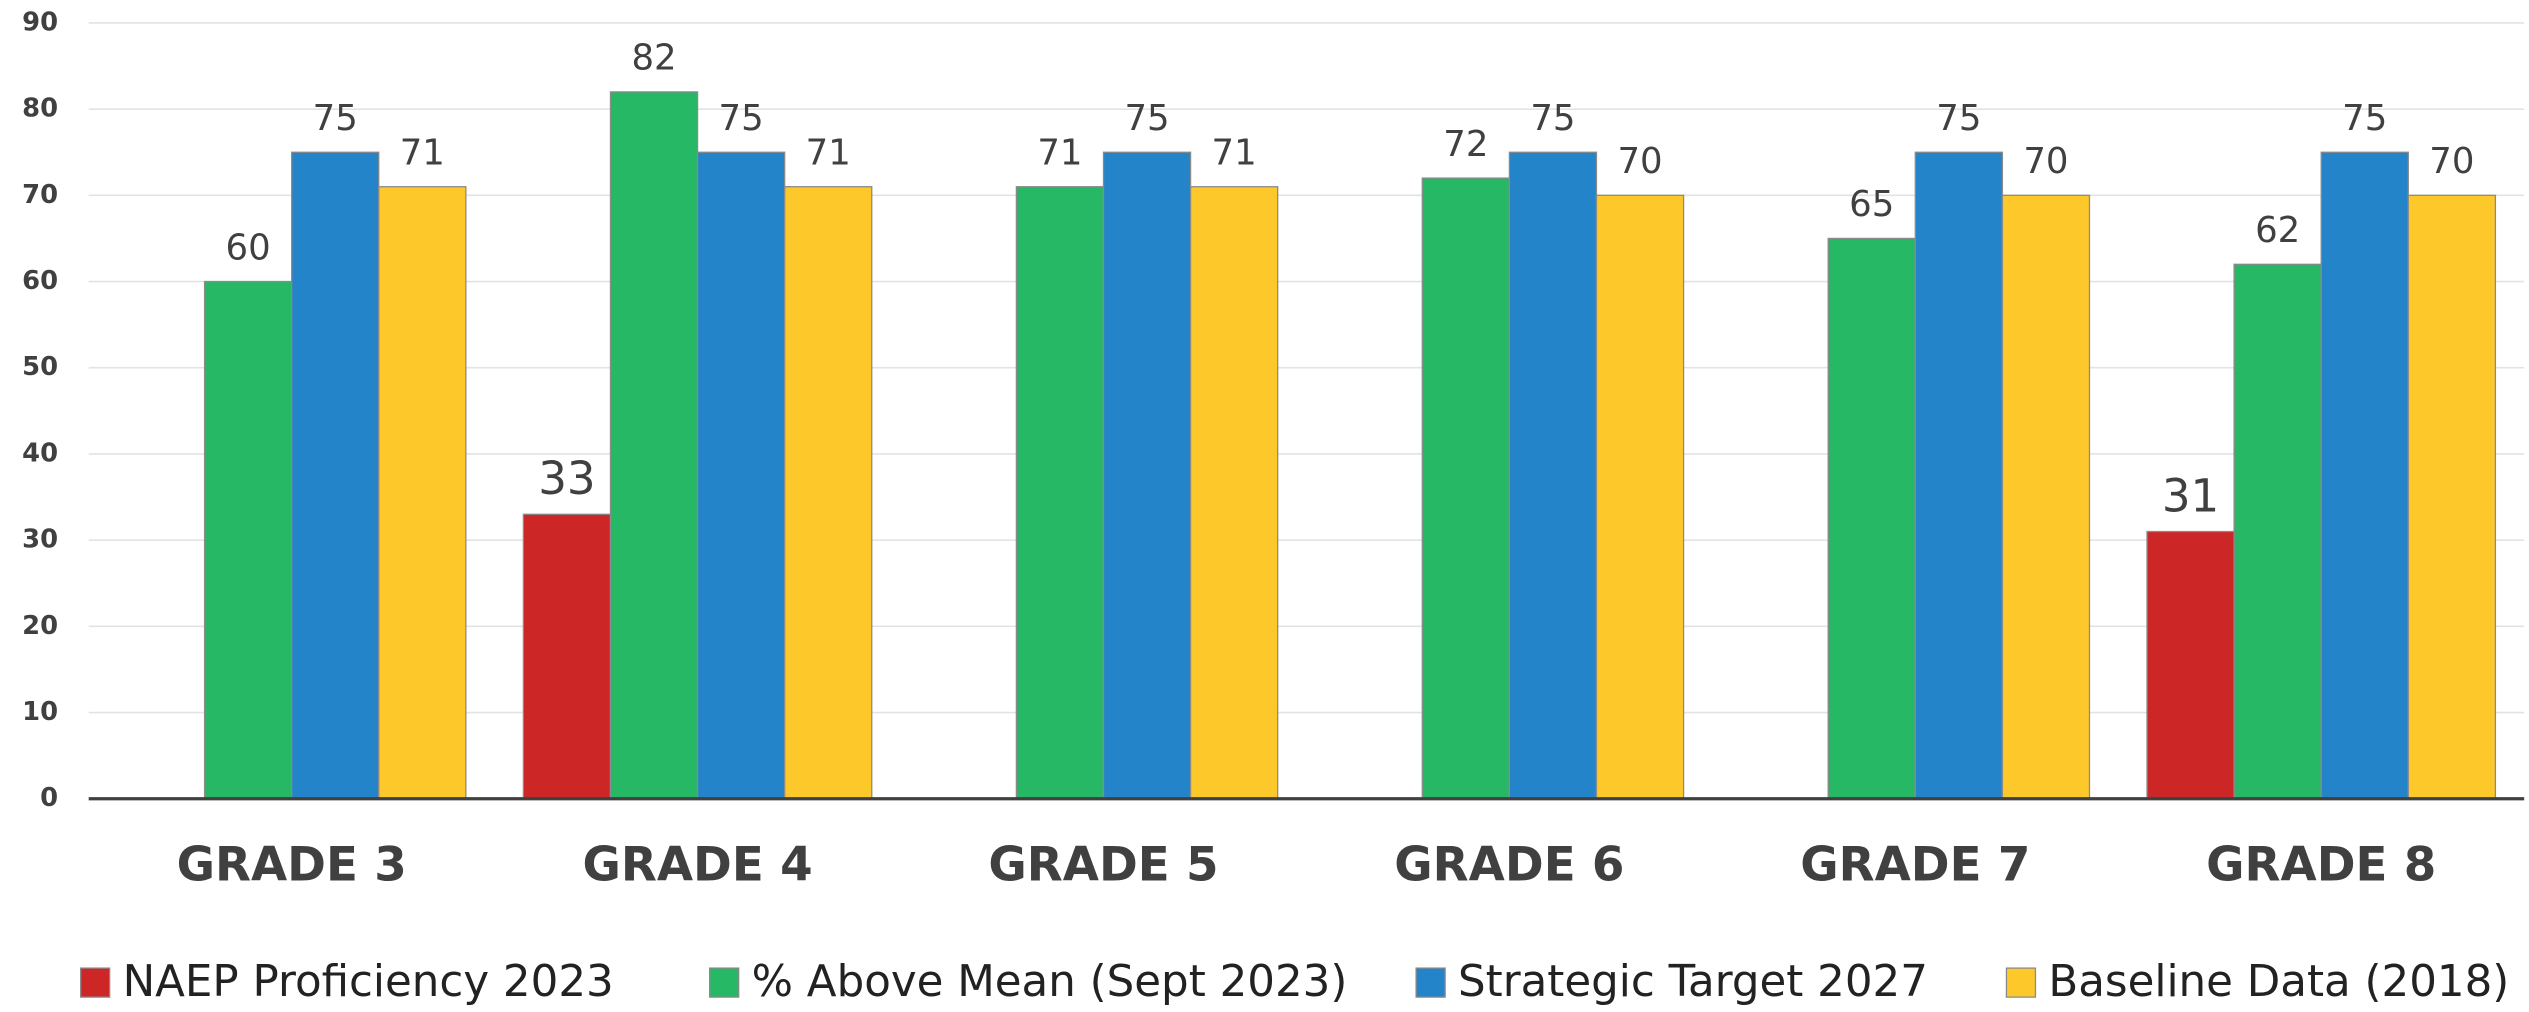  I want to click on x-tick-label: GRADE 7, so click(1915, 866).